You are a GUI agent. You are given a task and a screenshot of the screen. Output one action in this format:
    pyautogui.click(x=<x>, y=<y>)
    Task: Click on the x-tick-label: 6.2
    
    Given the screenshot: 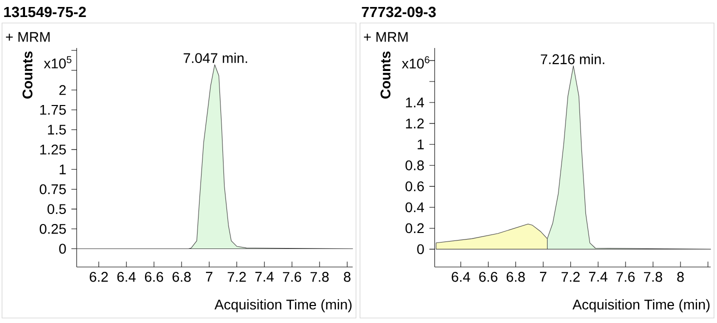 What is the action you would take?
    pyautogui.click(x=99, y=277)
    